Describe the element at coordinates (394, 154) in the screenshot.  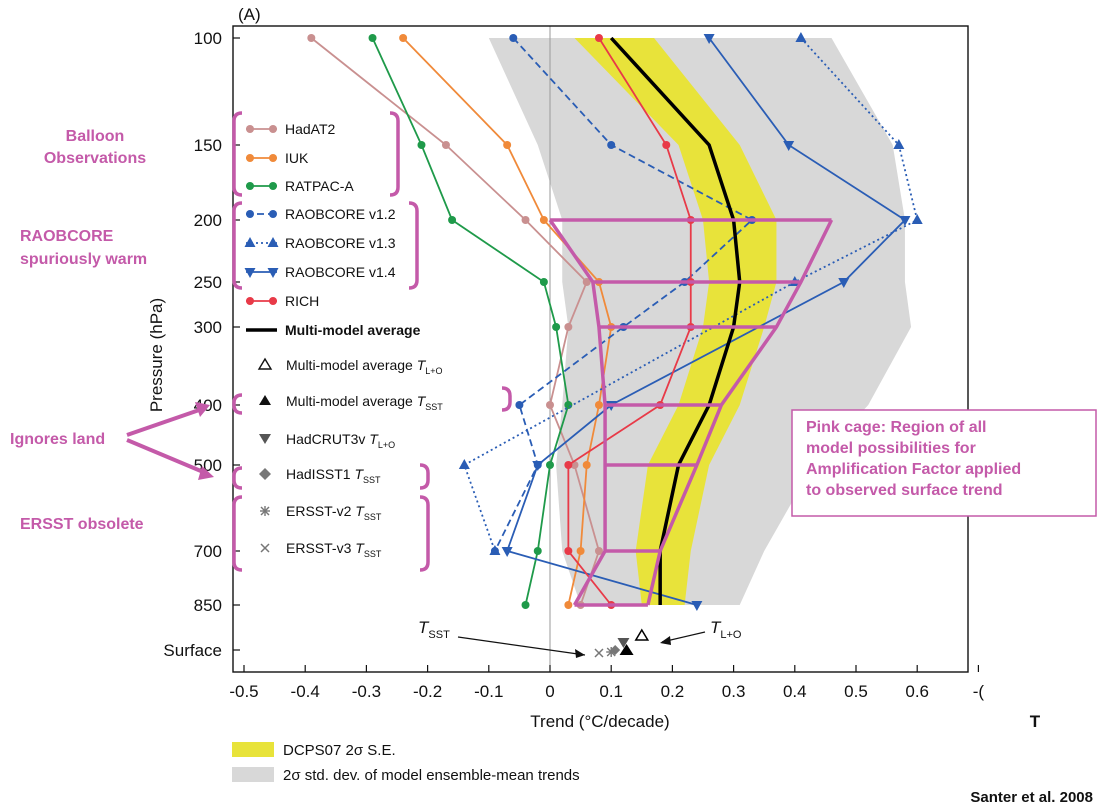
I see `brace-balloon-right` at that location.